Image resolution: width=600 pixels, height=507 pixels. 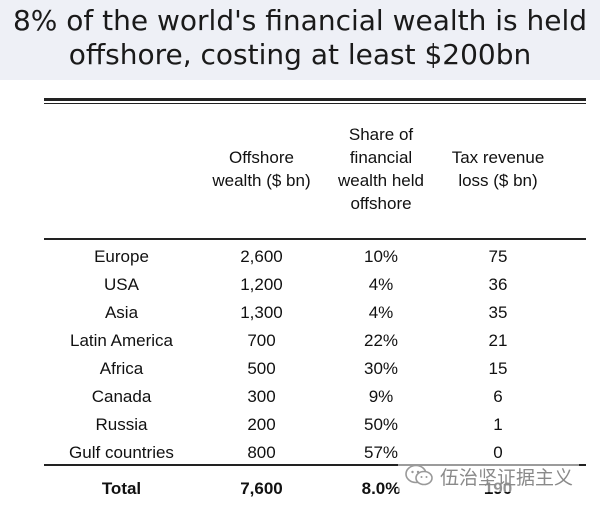 What do you see at coordinates (507, 477) in the screenshot?
I see `watermark-text: 伍治坚证据主义` at bounding box center [507, 477].